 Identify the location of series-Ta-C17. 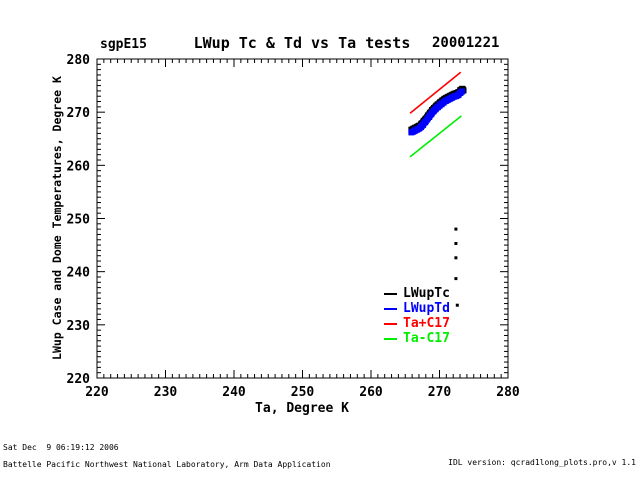
(435, 136).